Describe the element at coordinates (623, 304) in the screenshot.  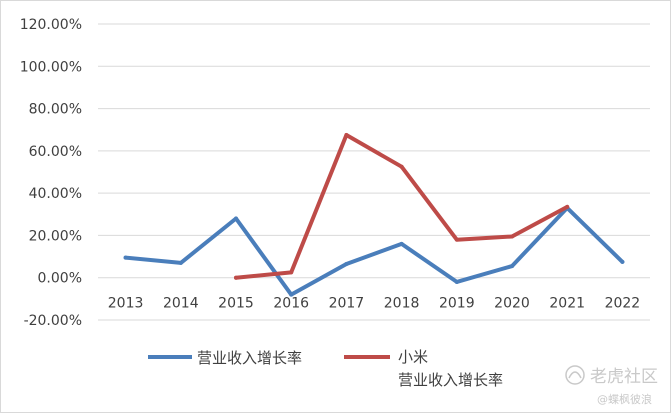
I see `x-tick-label: 2022` at that location.